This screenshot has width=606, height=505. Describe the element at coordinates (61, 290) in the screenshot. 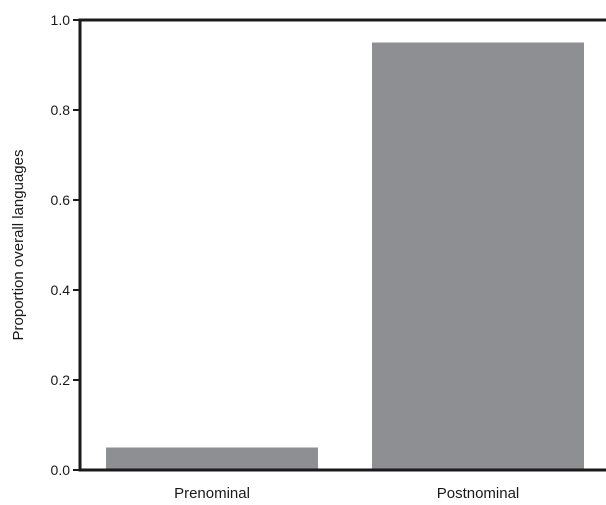

I see `y-tick-label: 0.4` at that location.